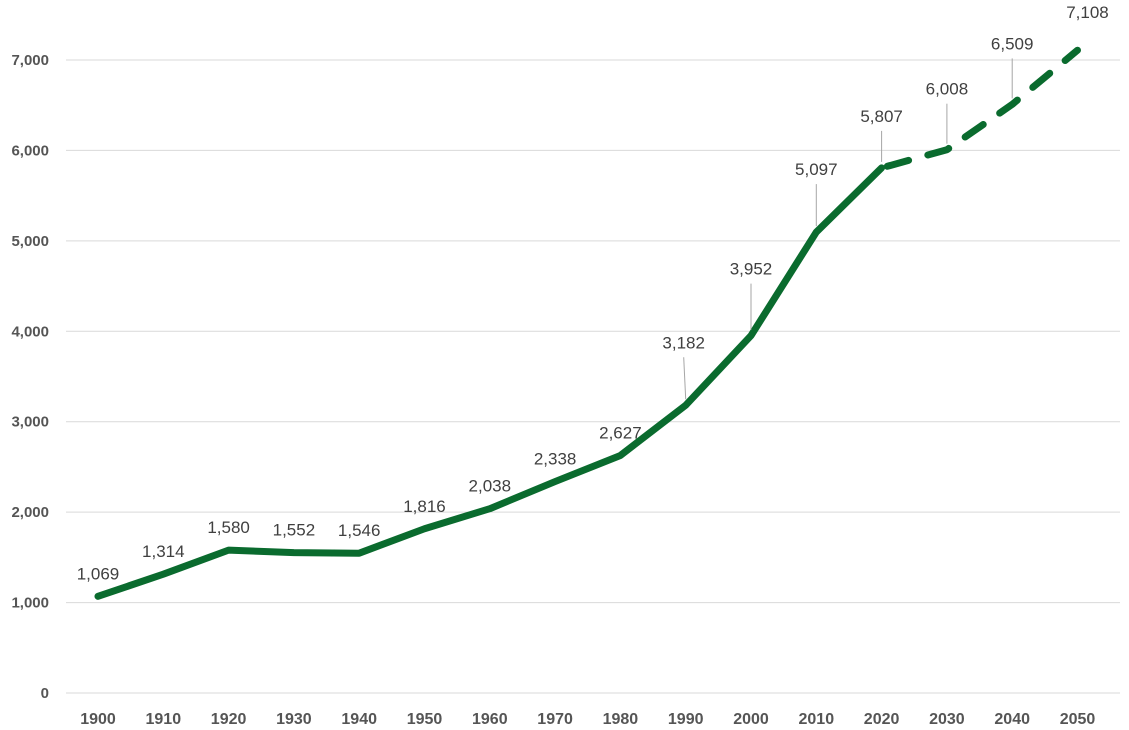  I want to click on y-axis-ticks: 0 1,000 2,000 3,000 4,000 5,000 6,000 7,000, so click(30, 377).